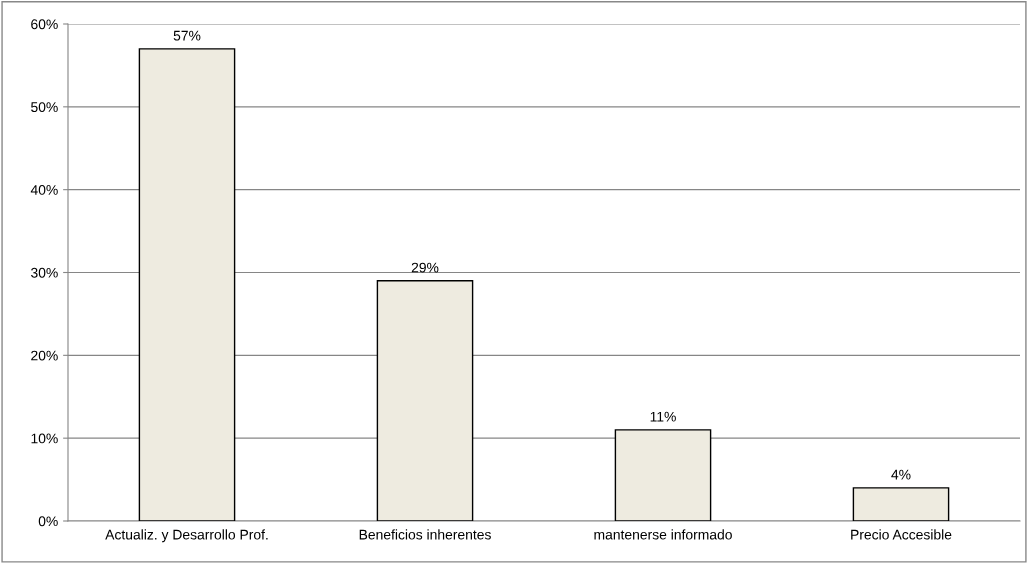 Image resolution: width=1029 pixels, height=563 pixels. I want to click on x-tick-label: mantenerse informado, so click(663, 534).